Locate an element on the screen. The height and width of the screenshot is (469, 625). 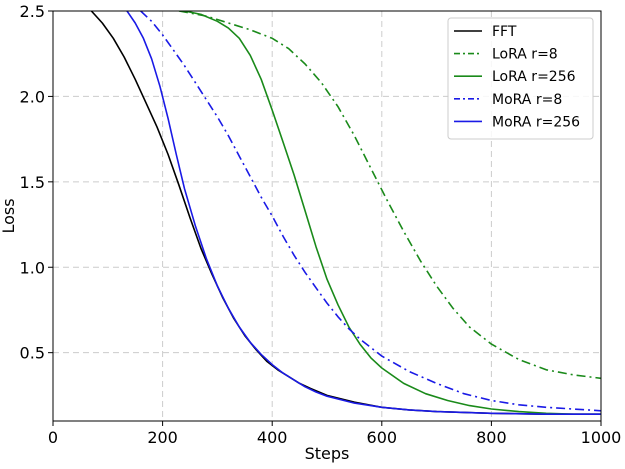
y-tick-label: 1.0 is located at coordinates (32, 267).